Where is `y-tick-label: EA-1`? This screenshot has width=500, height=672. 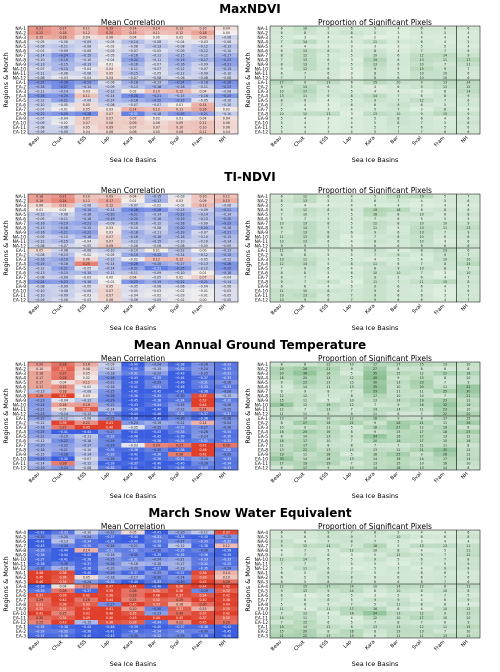 y-tick-label: EA-1 is located at coordinates (21, 251).